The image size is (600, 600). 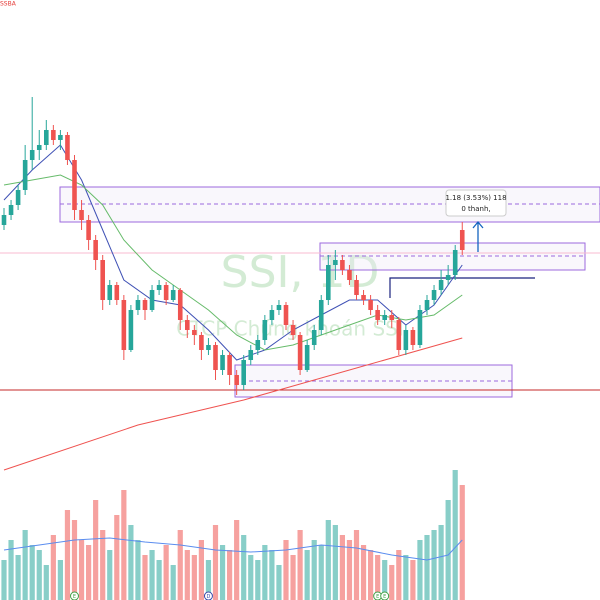 I want to click on zone, so click(x=373, y=381).